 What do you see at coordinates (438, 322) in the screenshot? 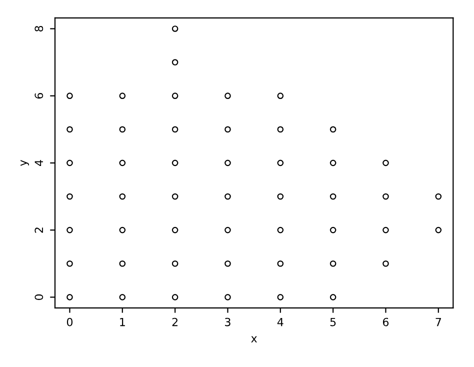
I see `x-tick-label: 7` at bounding box center [438, 322].